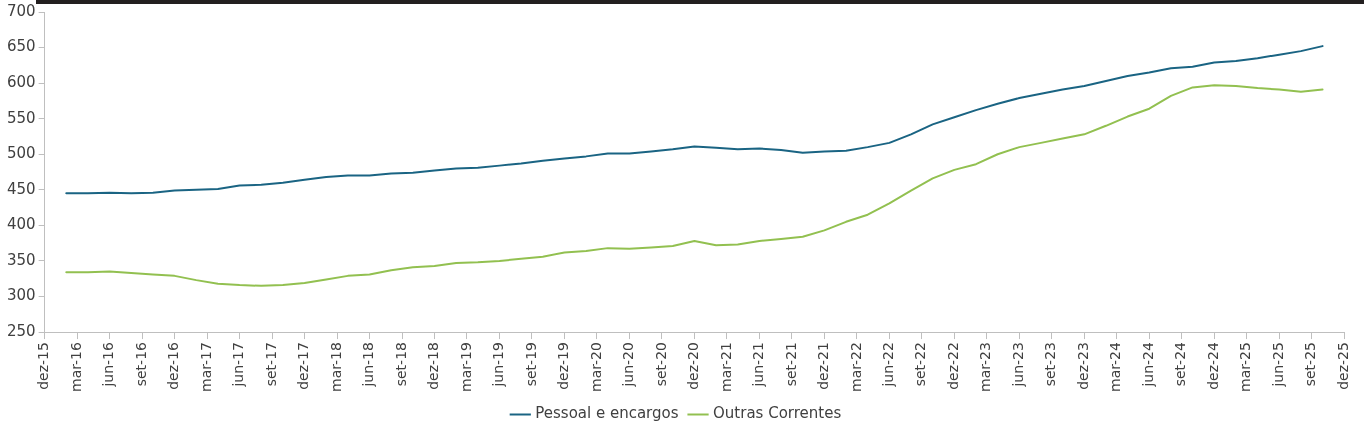 This screenshot has width=1364, height=432. What do you see at coordinates (1017, 365) in the screenshot?
I see `x-tick-label: jun-23` at bounding box center [1017, 365].